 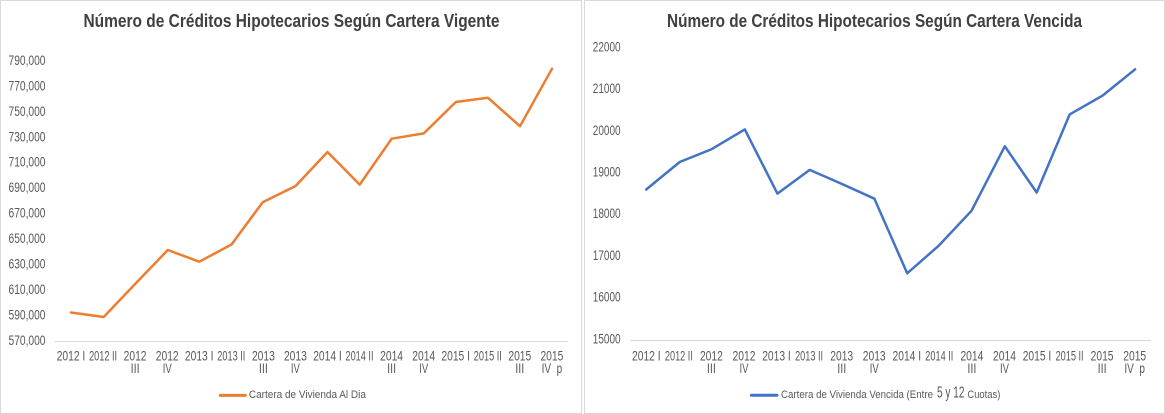 I want to click on svg-text: 570,000, so click(x=27, y=340).